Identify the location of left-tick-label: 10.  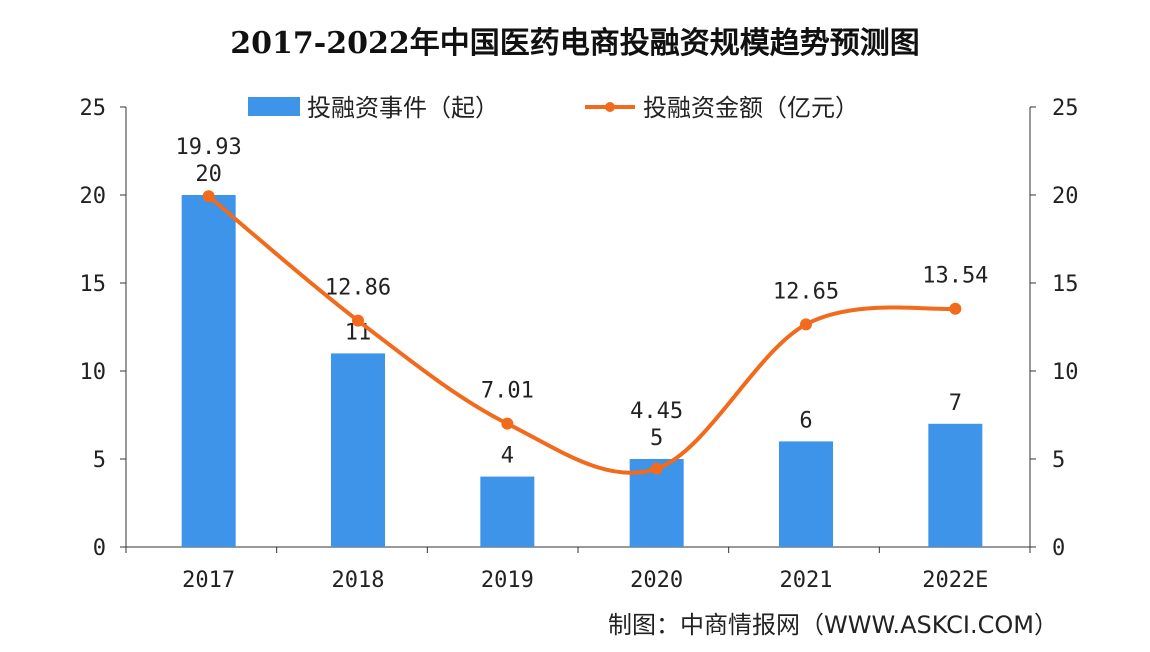
(93, 372).